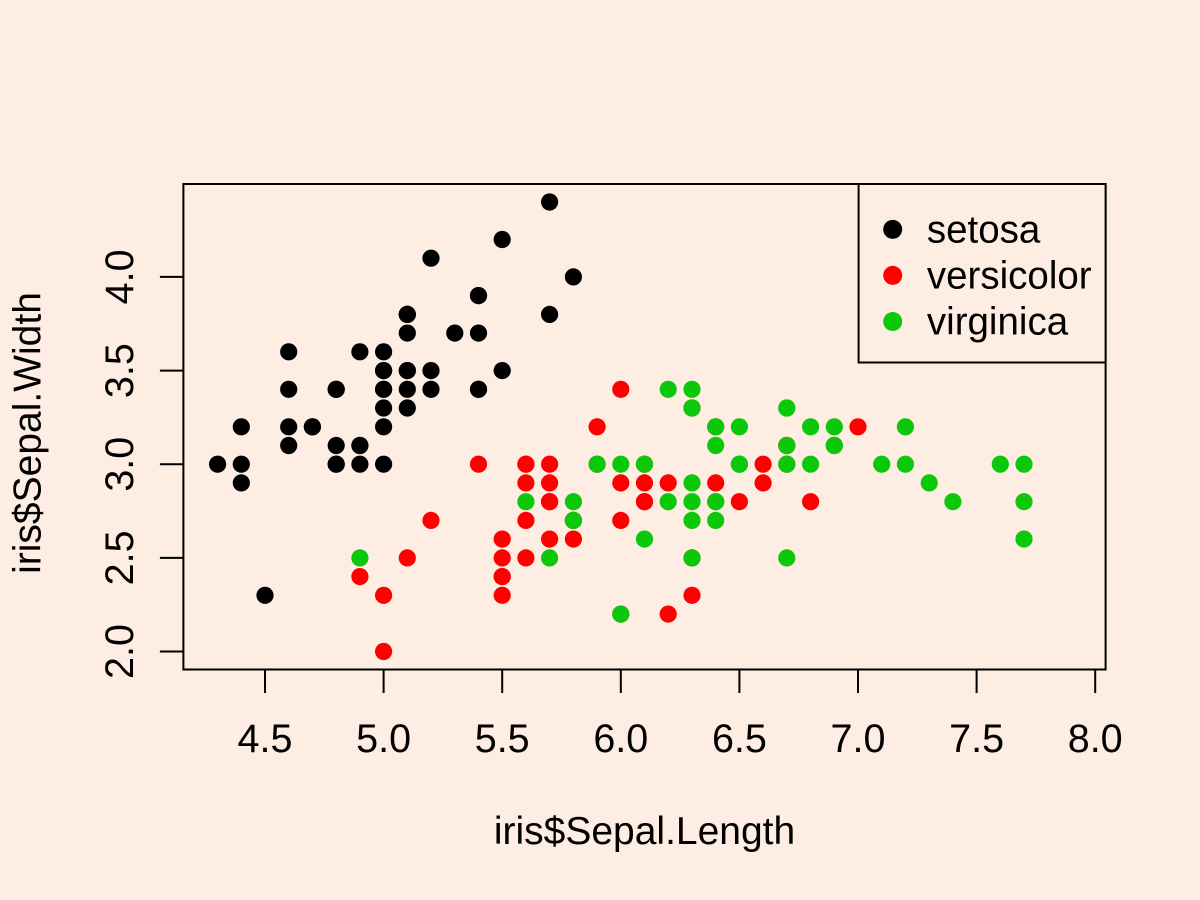 Image resolution: width=1200 pixels, height=900 pixels. I want to click on svg-text: 7.5, so click(976, 739).